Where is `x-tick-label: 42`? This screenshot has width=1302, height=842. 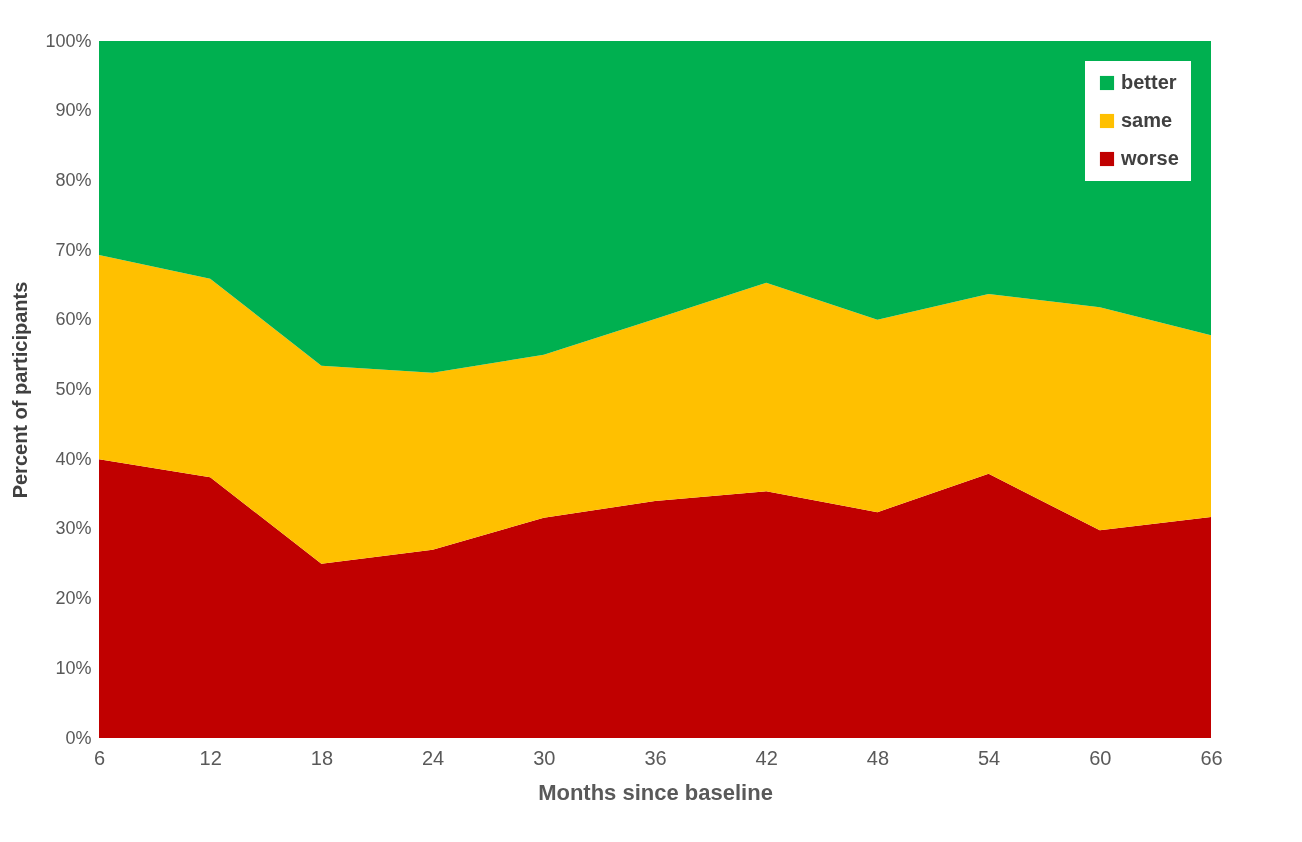 x-tick-label: 42 is located at coordinates (766, 757).